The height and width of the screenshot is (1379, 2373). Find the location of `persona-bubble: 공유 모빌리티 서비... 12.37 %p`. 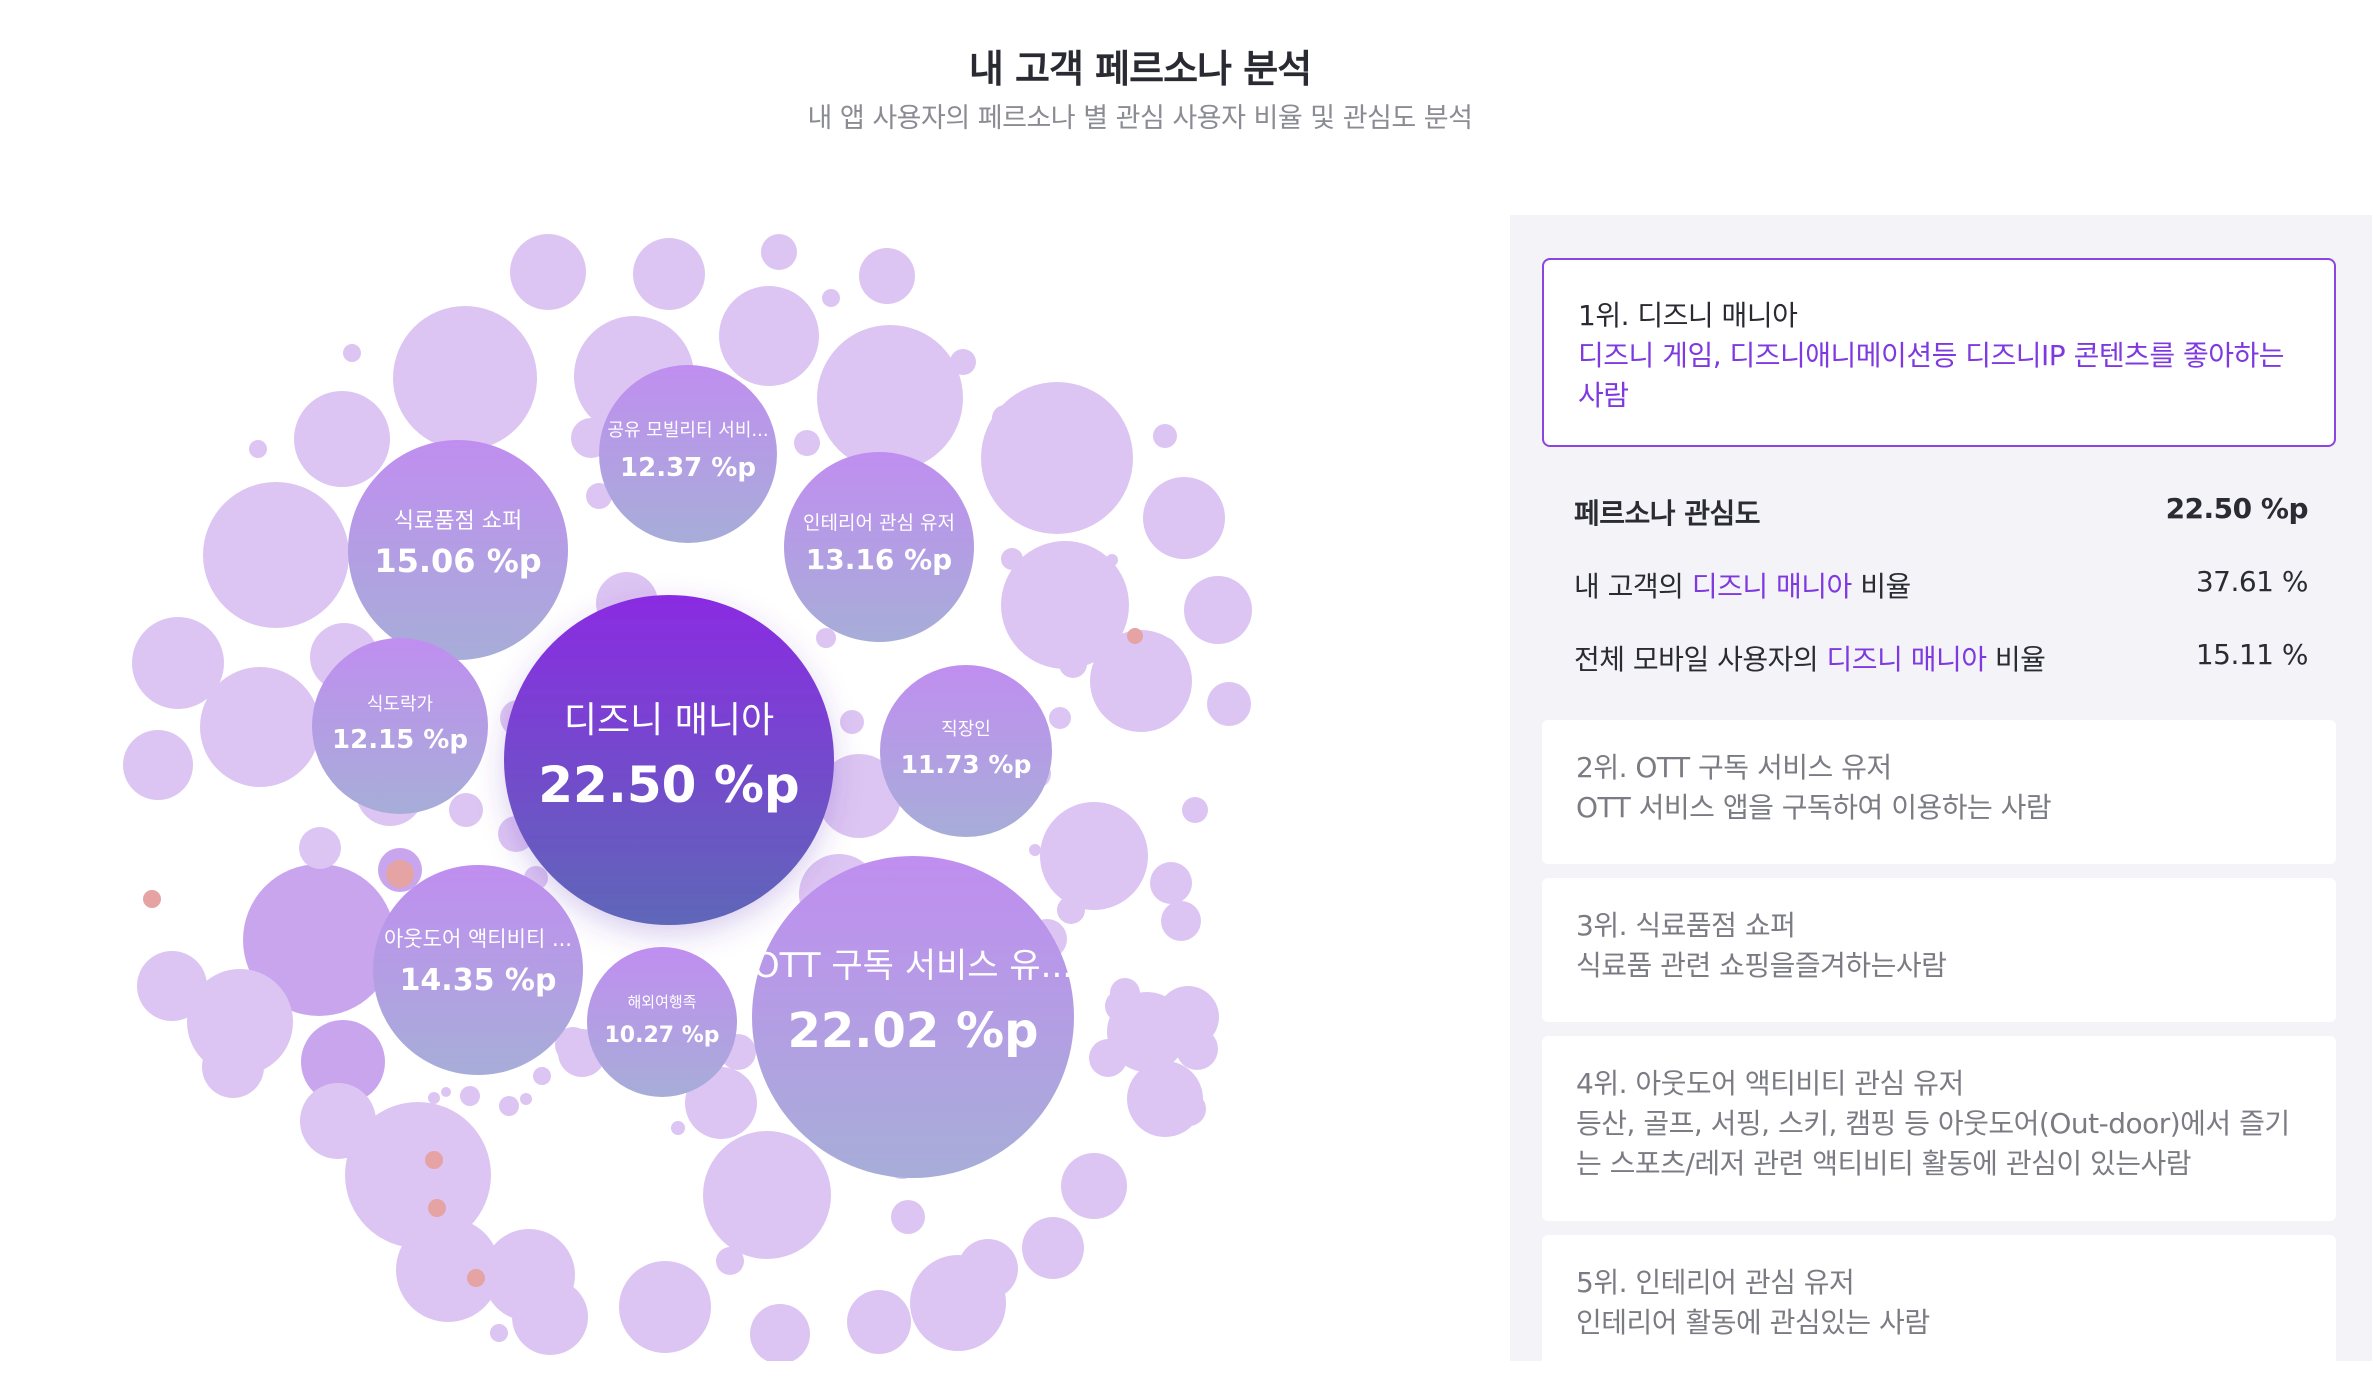

persona-bubble: 공유 모빌리티 서비... 12.37 %p is located at coordinates (688, 454).